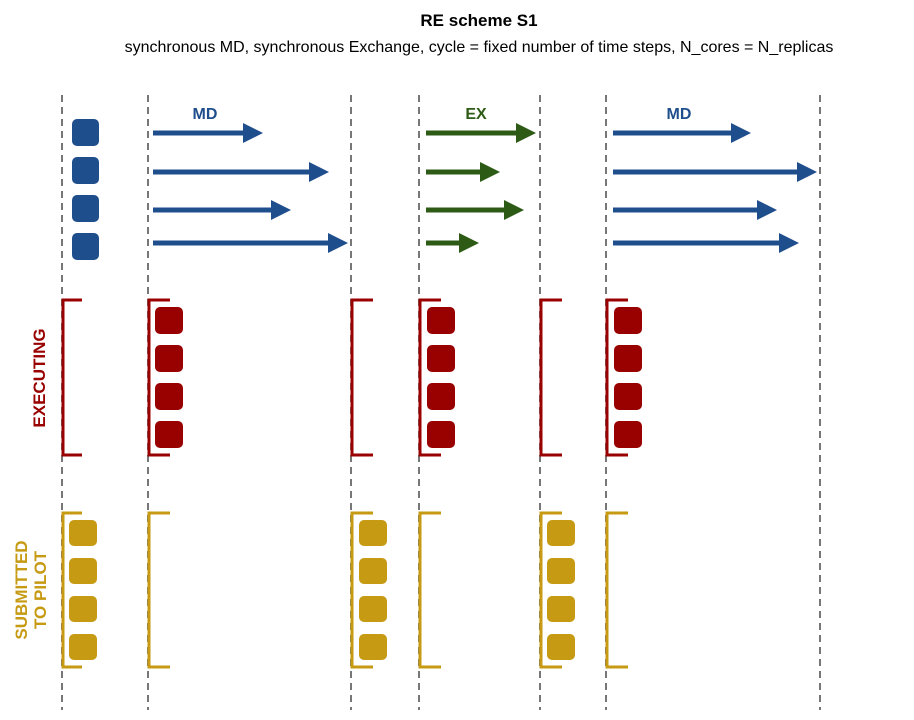 The width and height of the screenshot is (914, 720). Describe the element at coordinates (476, 114) in the screenshot. I see `phase-label-ex: EX` at that location.